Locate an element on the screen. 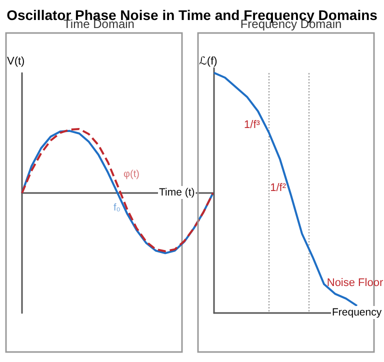 This screenshot has height=362, width=384. annotation: 1/f² is located at coordinates (278, 188).